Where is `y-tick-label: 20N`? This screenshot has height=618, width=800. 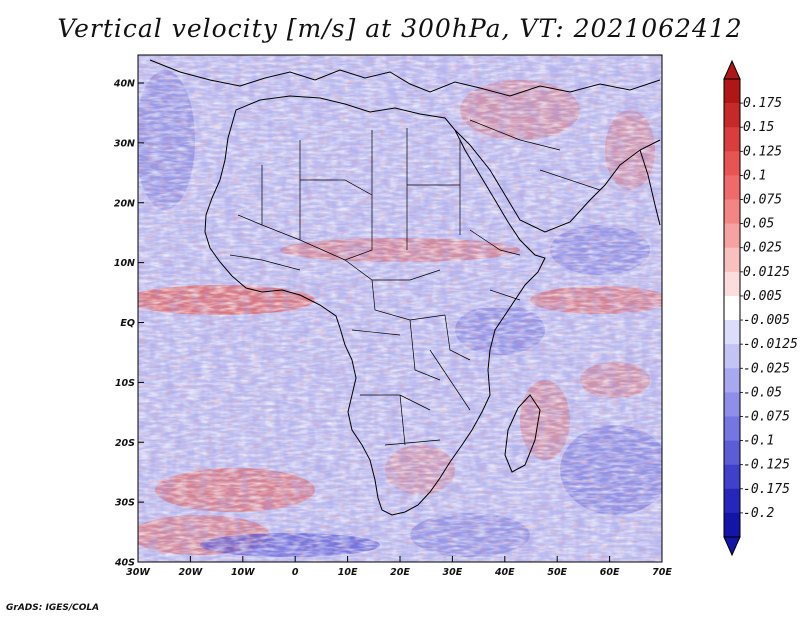 y-tick-label: 20N is located at coordinates (124, 203).